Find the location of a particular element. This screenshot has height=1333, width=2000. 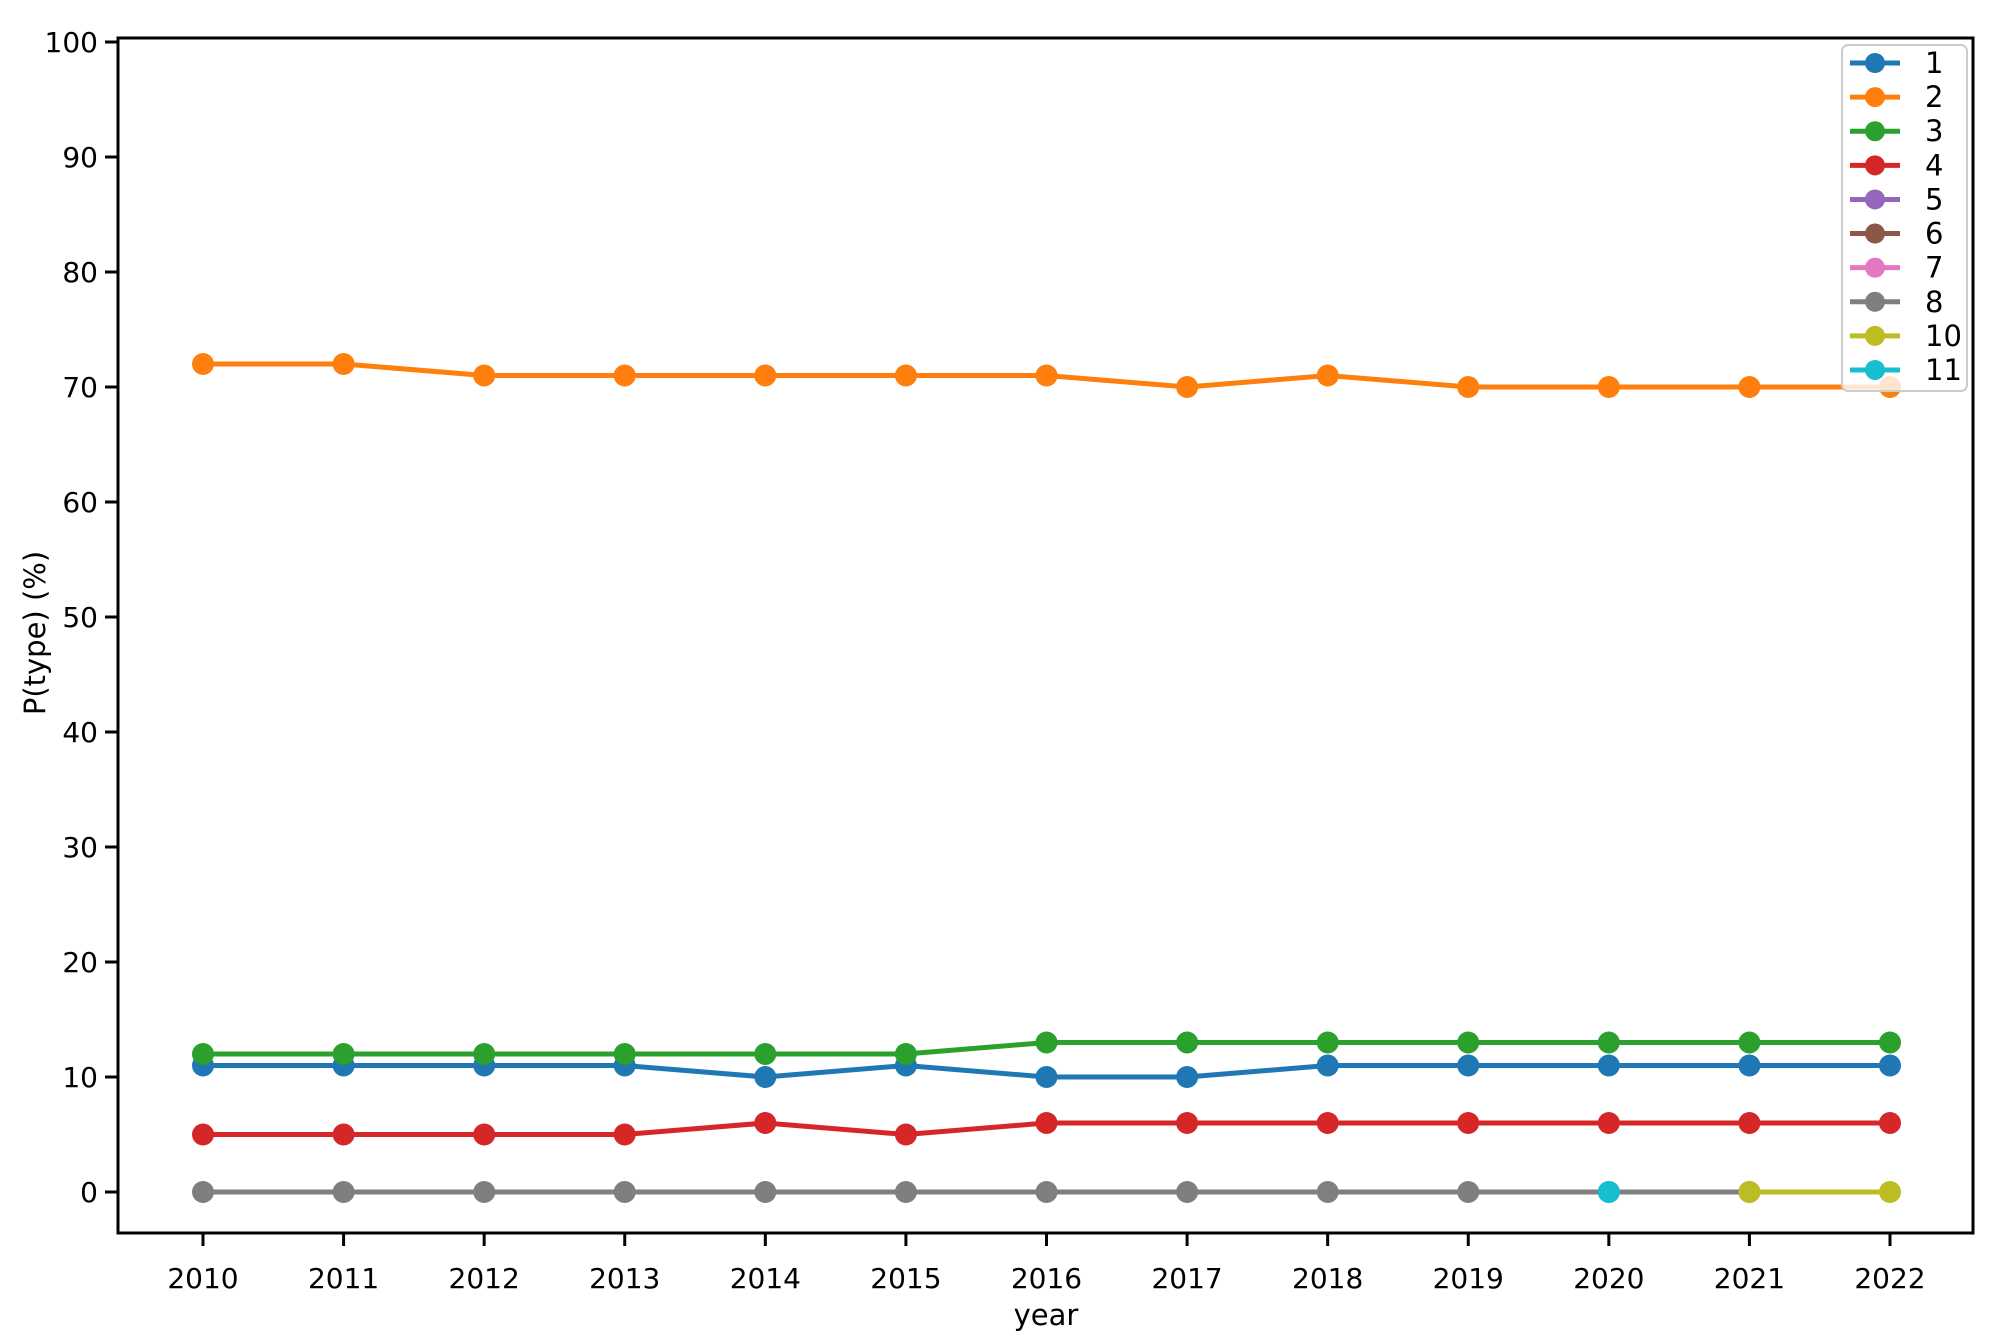

y-tick-label: 40 is located at coordinates (80, 732).